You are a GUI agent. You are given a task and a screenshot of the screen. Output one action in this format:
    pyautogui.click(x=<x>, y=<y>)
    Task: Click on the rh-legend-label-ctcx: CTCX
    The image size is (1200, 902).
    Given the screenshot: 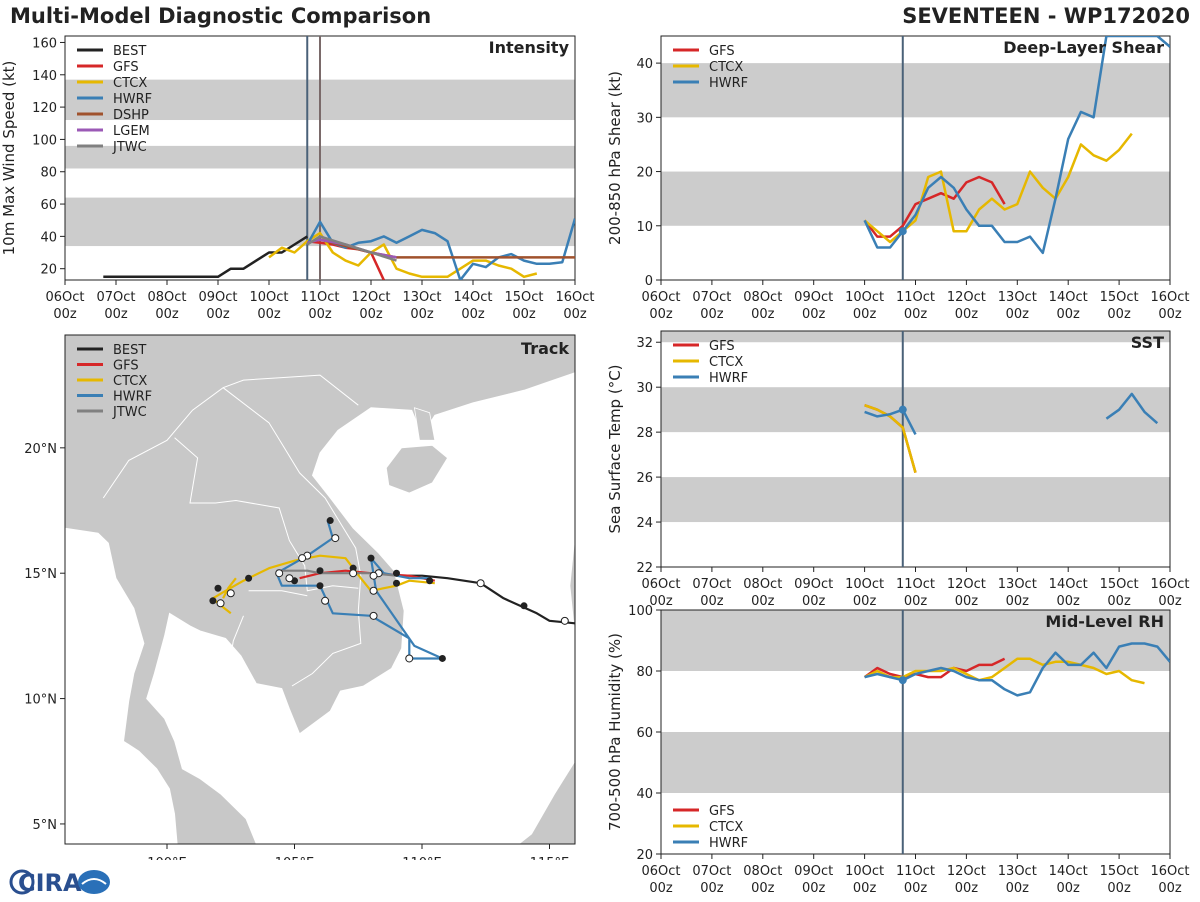 What is the action you would take?
    pyautogui.click(x=726, y=827)
    